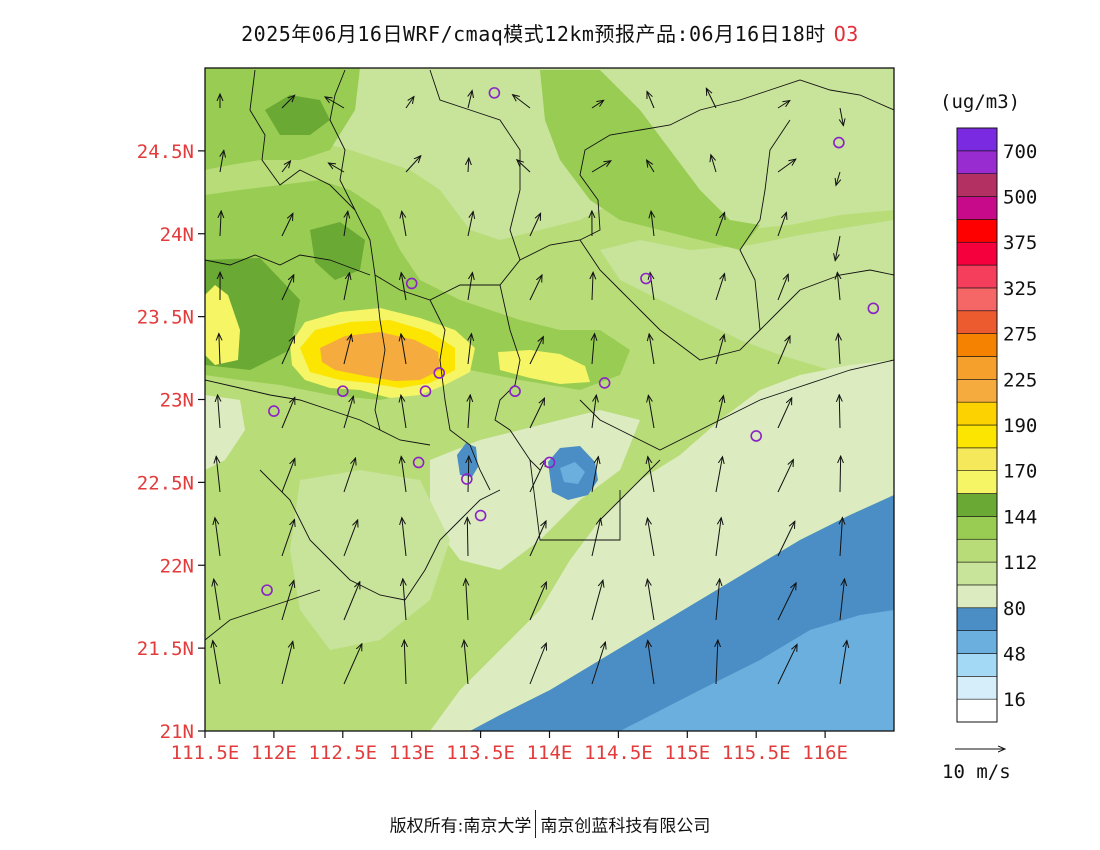 The image size is (1100, 850). I want to click on field-orange, so click(380, 356).